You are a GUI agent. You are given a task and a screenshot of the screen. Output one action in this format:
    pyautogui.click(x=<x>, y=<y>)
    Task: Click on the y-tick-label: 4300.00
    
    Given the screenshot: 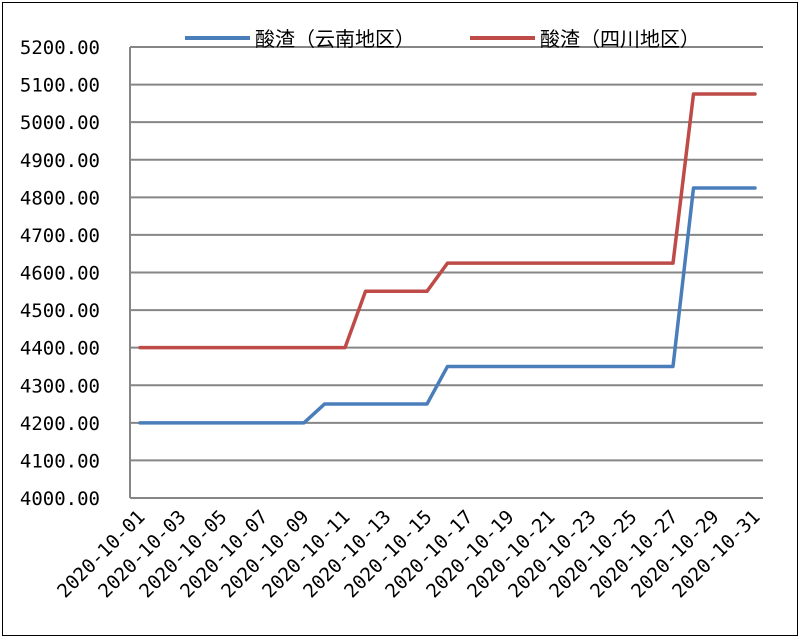 What is the action you would take?
    pyautogui.click(x=60, y=386)
    